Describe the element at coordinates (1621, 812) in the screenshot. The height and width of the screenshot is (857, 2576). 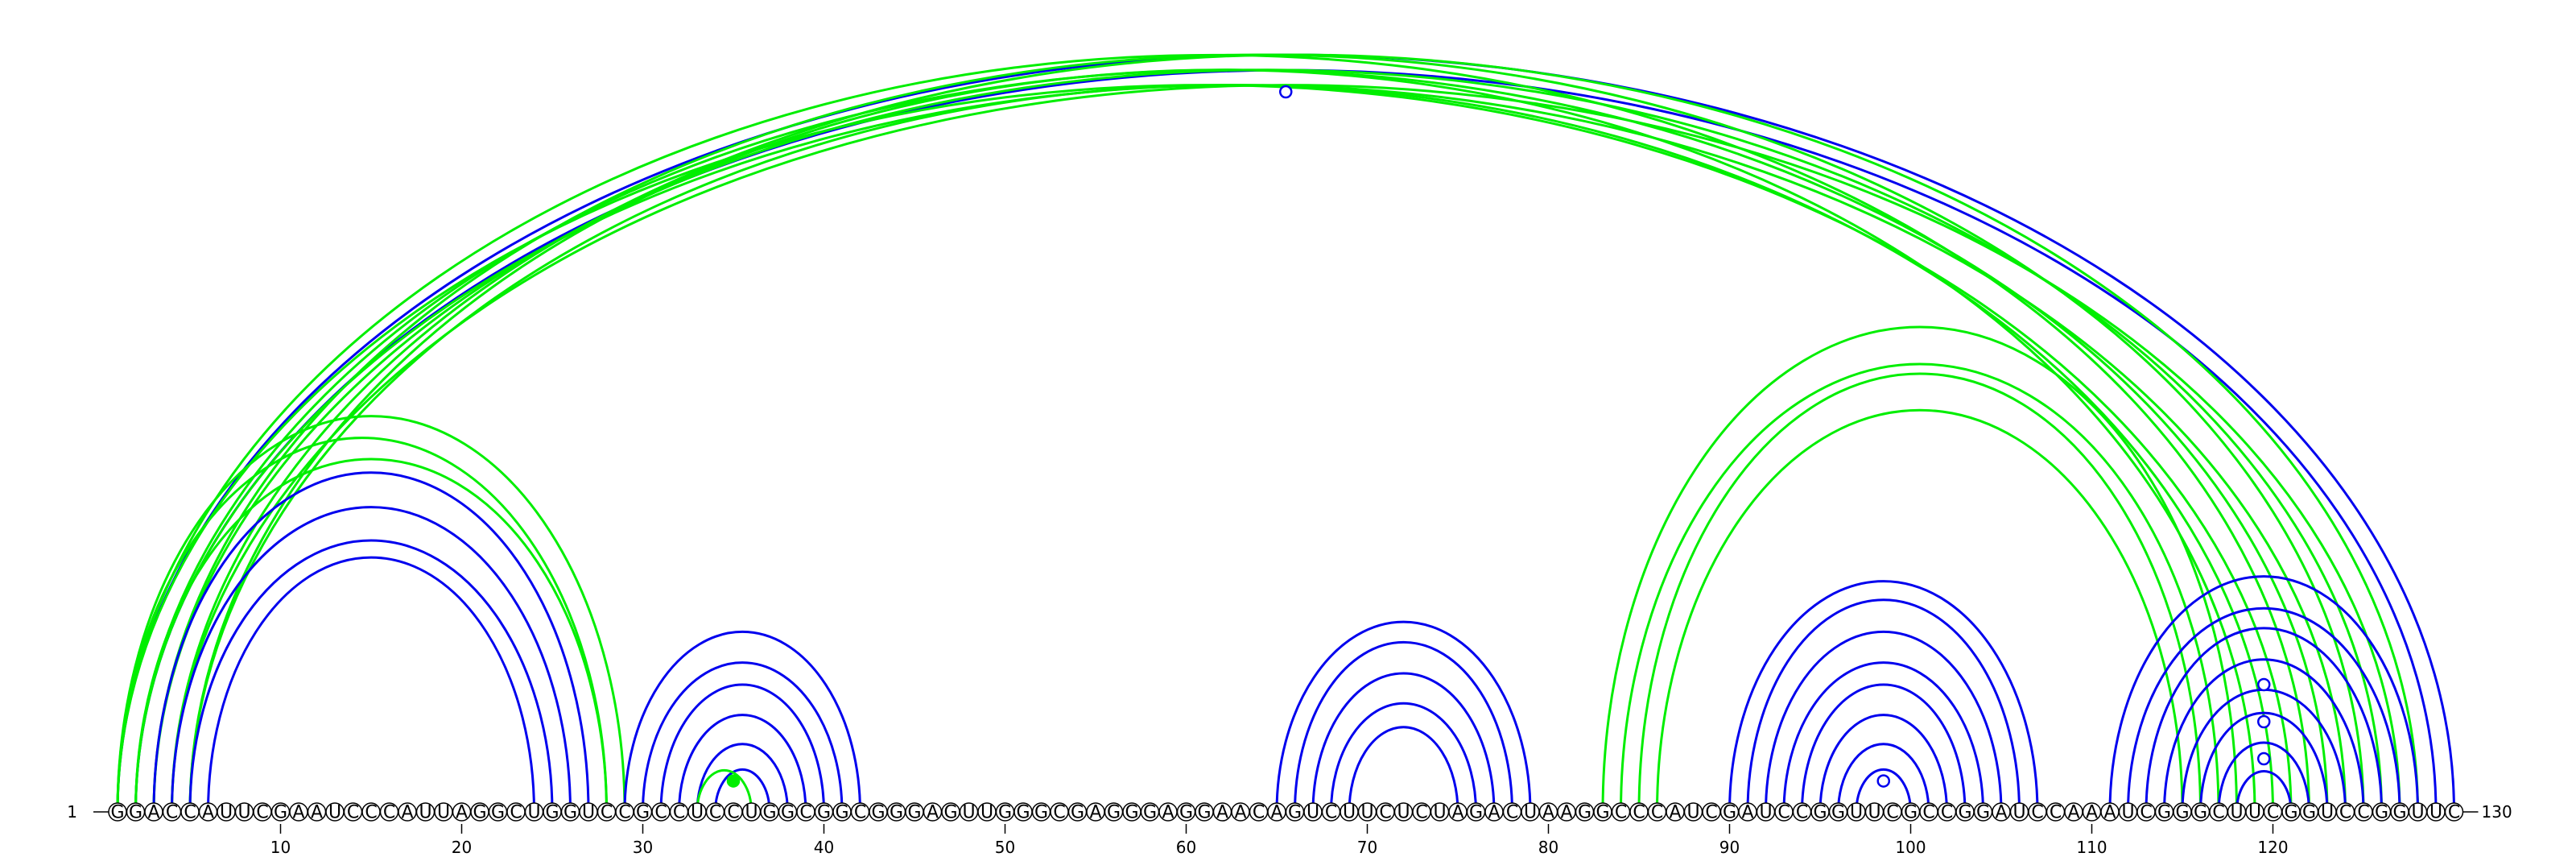
I see `nucleotide-84: C` at that location.